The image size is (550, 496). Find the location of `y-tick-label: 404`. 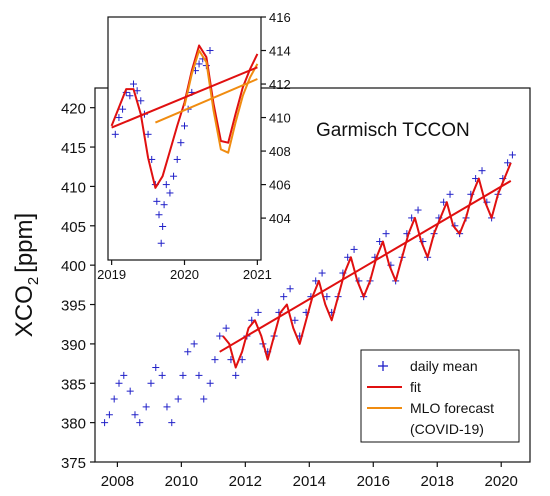

y-tick-label: 404 is located at coordinates (280, 218).